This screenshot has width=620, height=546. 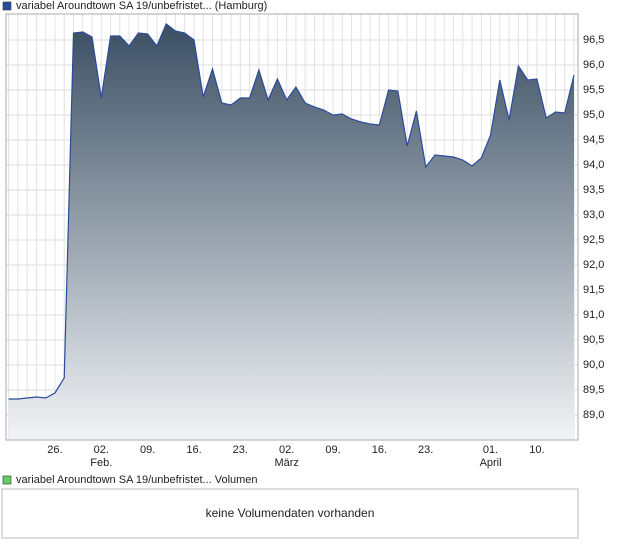 What do you see at coordinates (536, 450) in the screenshot?
I see `x-tick-label: 10.` at bounding box center [536, 450].